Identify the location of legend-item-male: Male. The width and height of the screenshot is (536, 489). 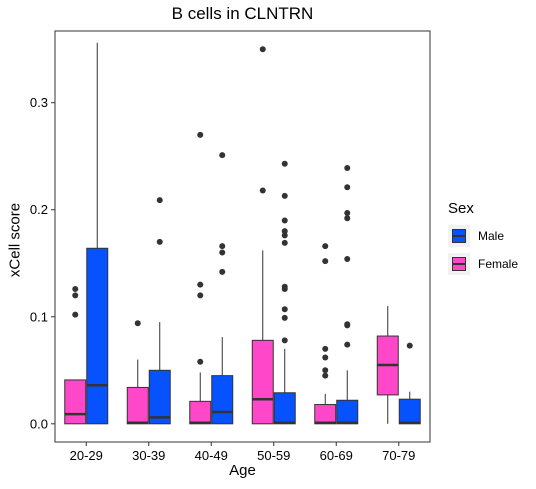
(483, 236).